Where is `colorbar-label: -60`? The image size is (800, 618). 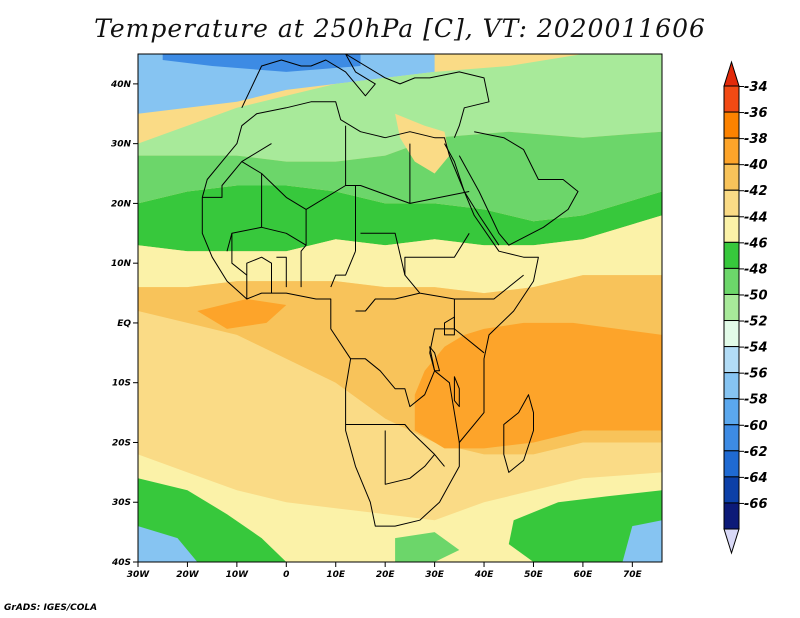
colorbar-label: -60 is located at coordinates (756, 426).